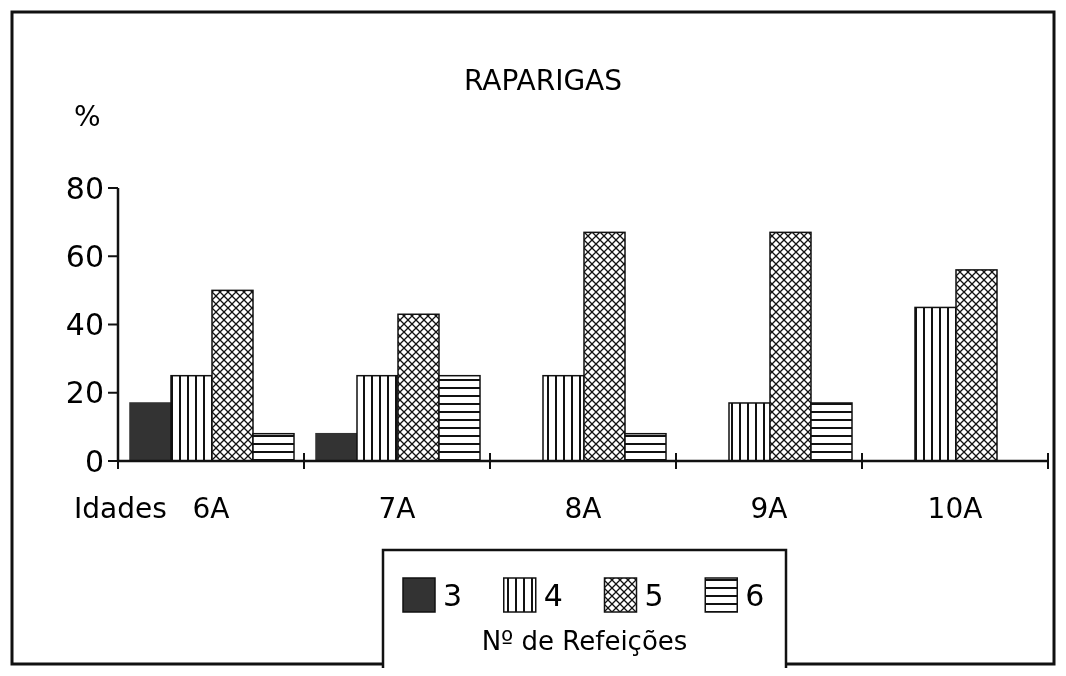 Image resolution: width=1066 pixels, height=676 pixels. Describe the element at coordinates (84, 393) in the screenshot. I see `y-tick-label: 20` at that location.